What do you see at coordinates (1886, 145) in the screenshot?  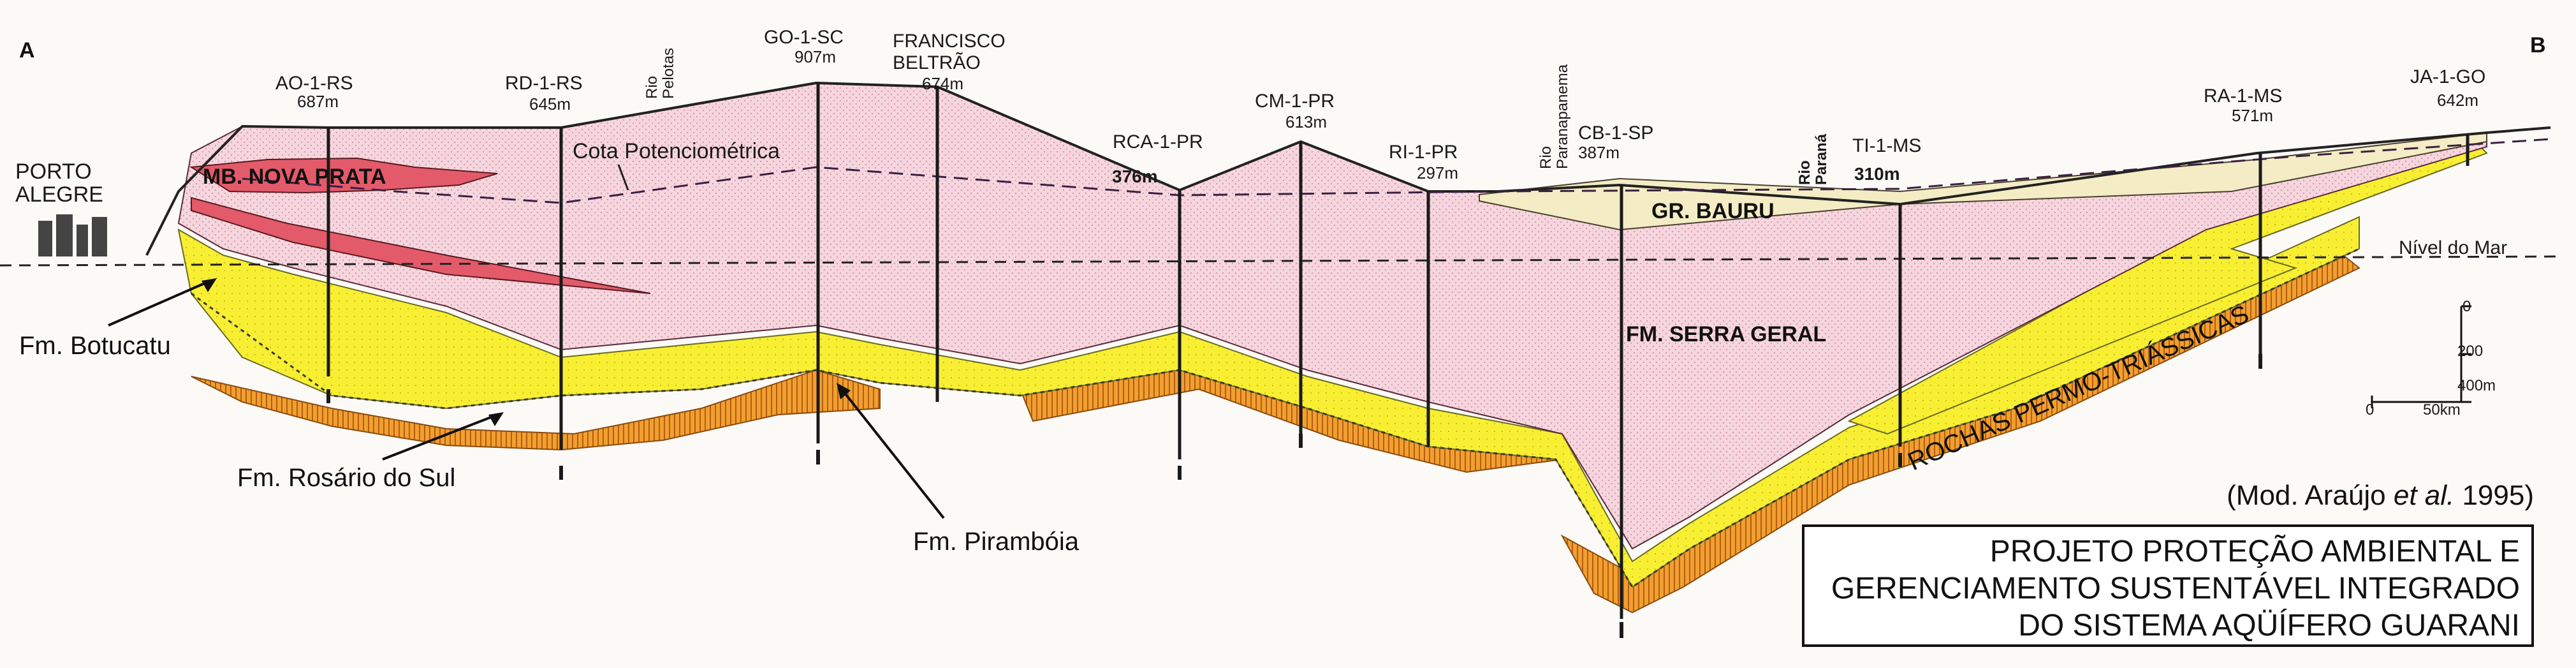 I see `well-label: TI-1-MS` at bounding box center [1886, 145].